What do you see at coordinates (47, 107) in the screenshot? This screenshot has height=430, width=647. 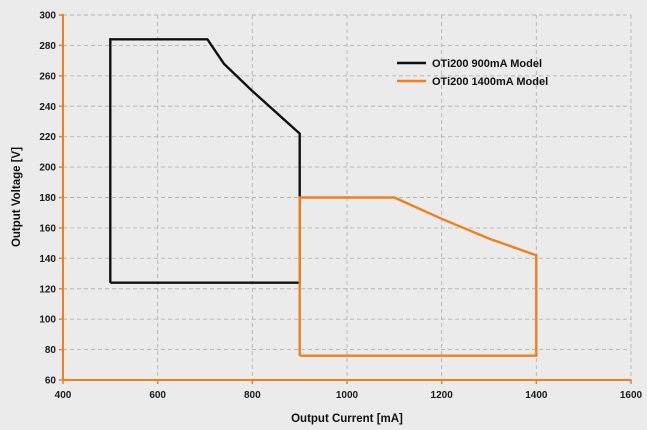 I see `y-tick-label: 240` at bounding box center [47, 107].